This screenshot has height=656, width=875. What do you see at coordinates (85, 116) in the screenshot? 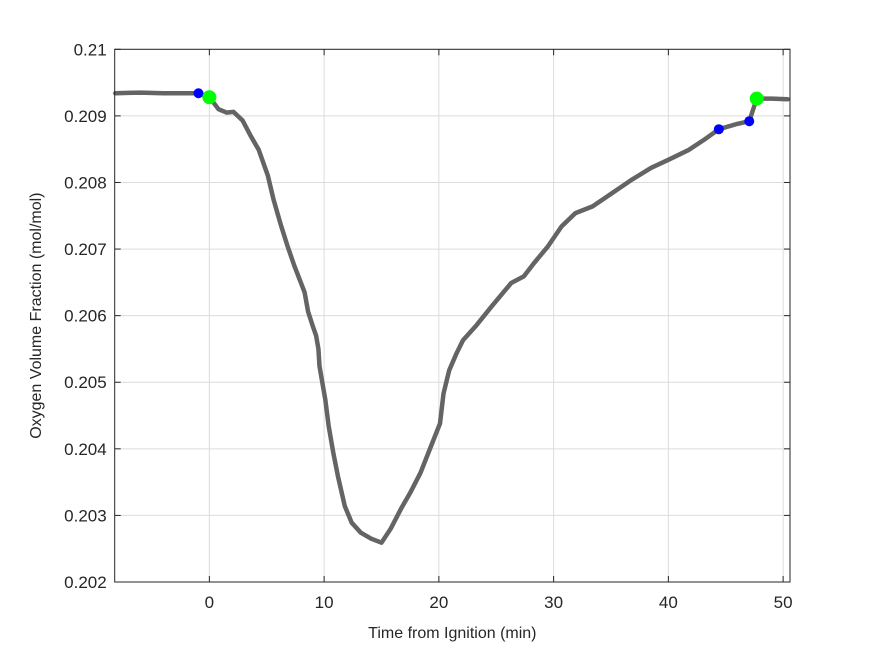
I see `y-tick-label: 0.209` at bounding box center [85, 116].